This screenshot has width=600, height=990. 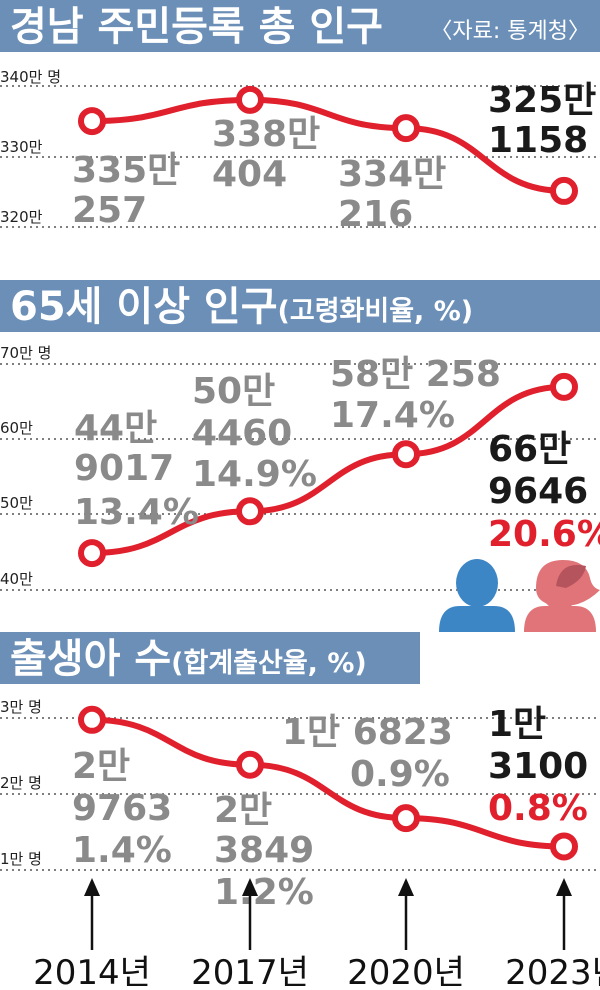 I want to click on data-label: 66만 9646 20.6%, so click(x=544, y=492).